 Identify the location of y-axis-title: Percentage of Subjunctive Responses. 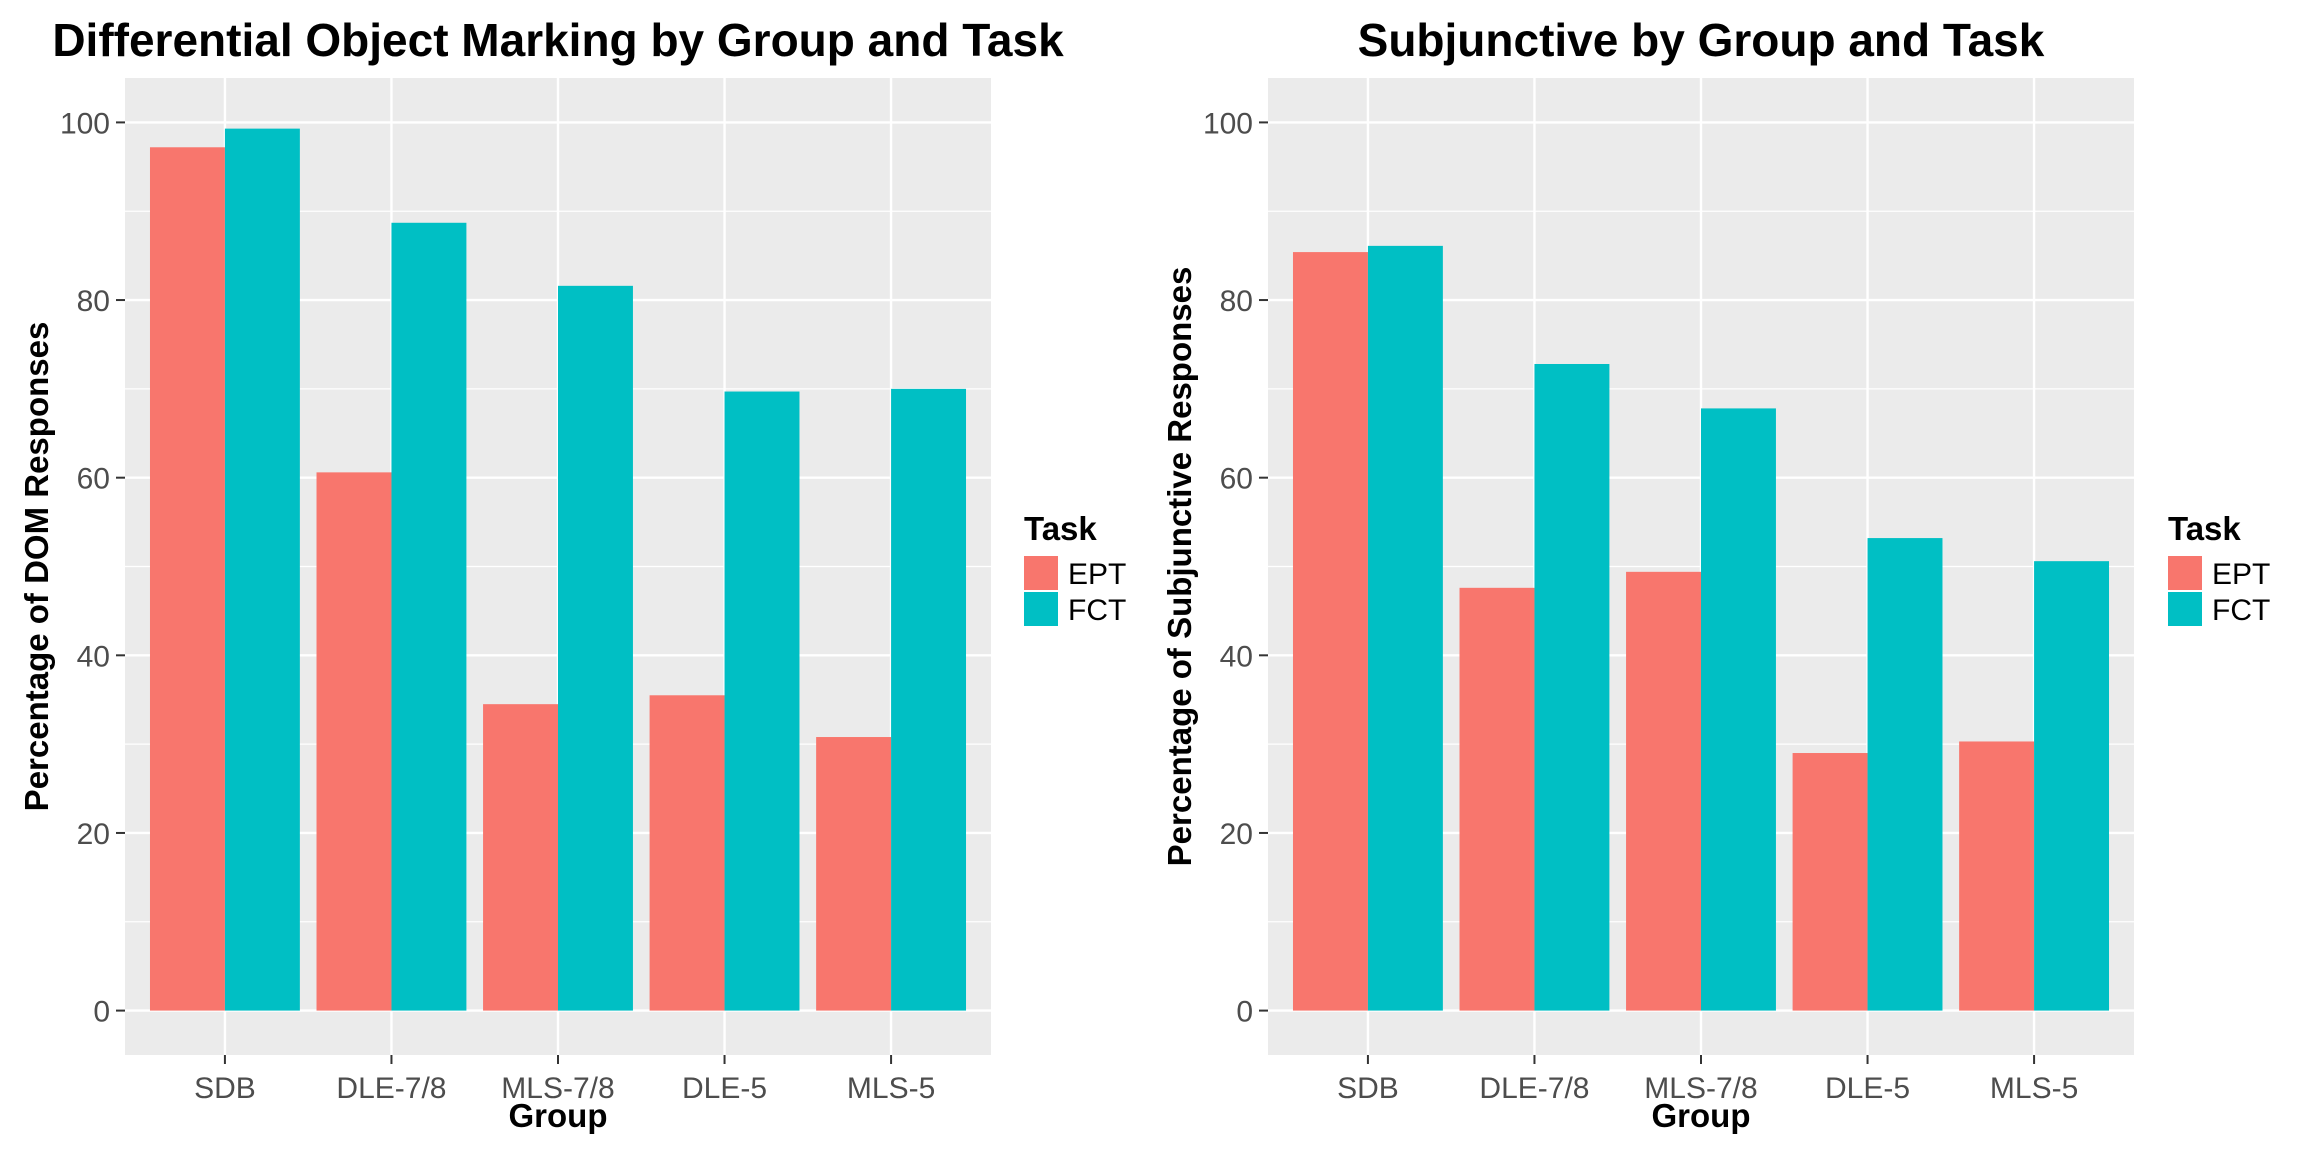
(1179, 567).